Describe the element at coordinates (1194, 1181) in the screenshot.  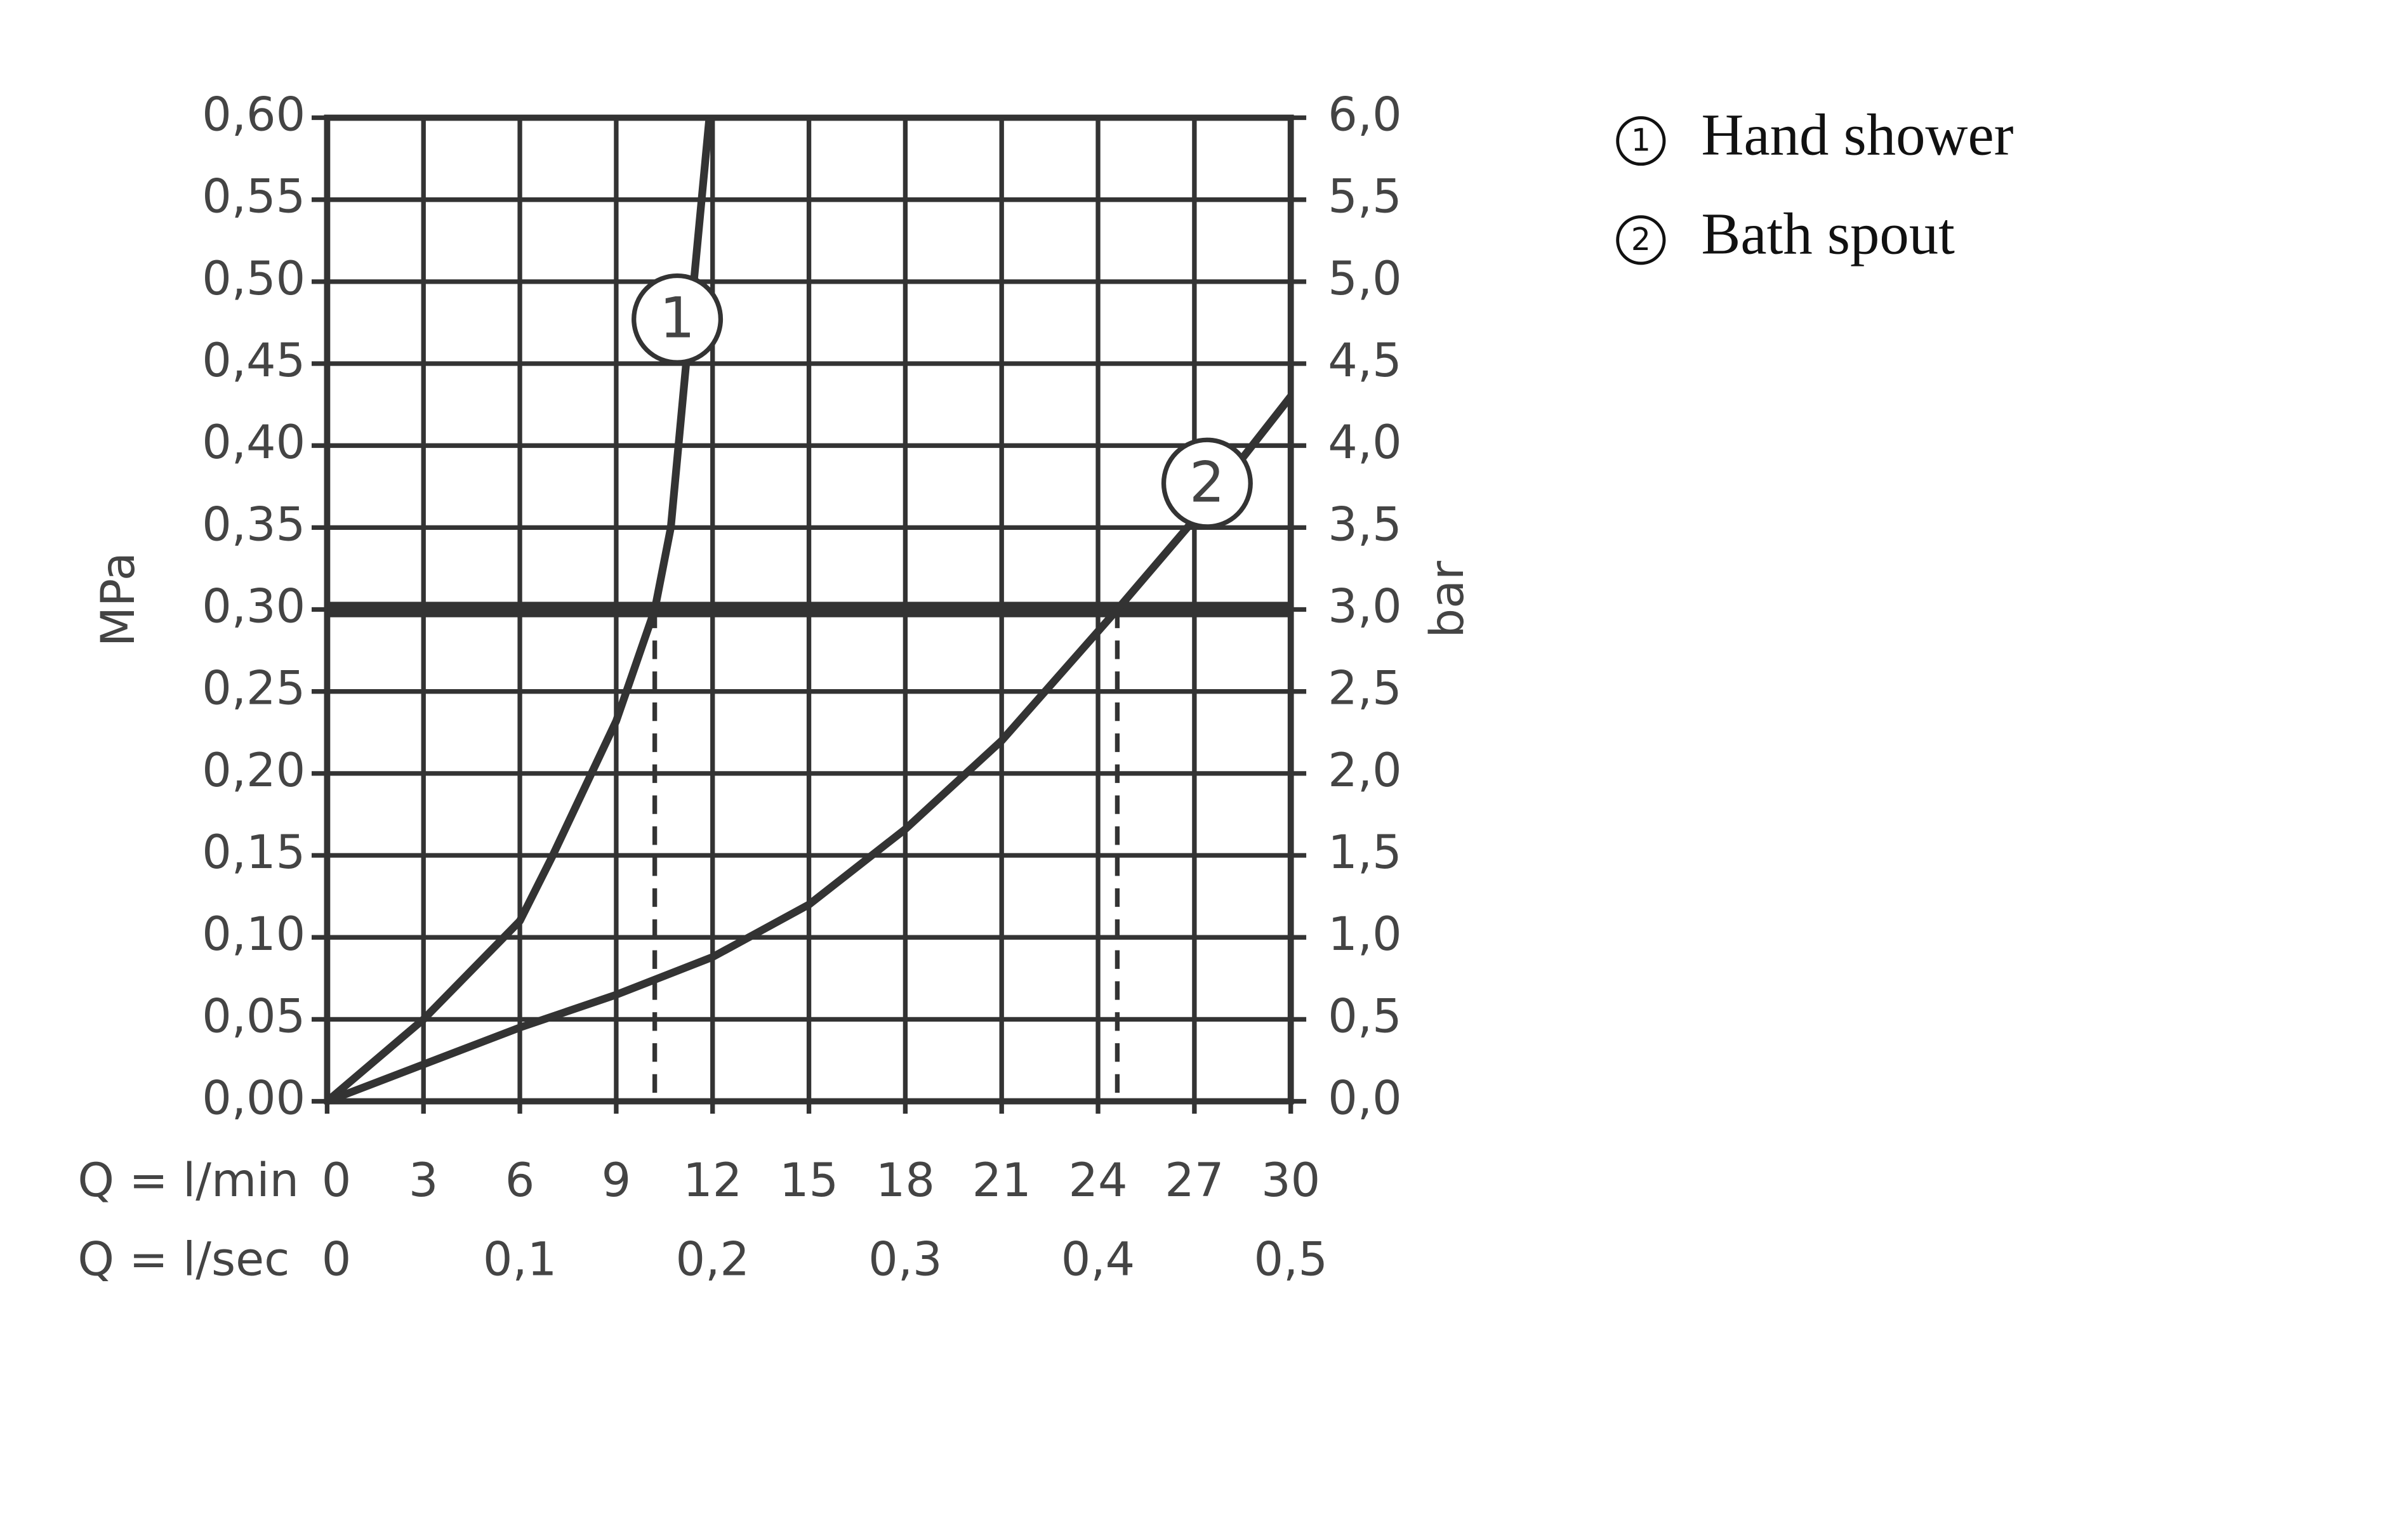
I see `x-tick-label: 27` at that location.